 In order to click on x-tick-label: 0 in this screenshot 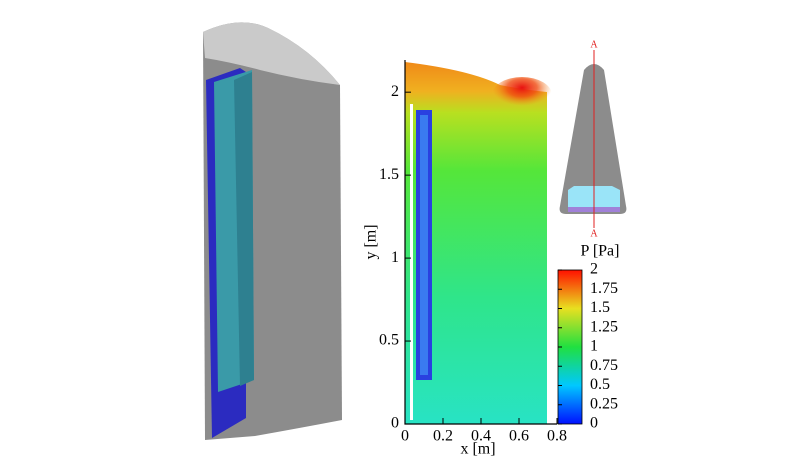, I will do `click(405, 436)`.